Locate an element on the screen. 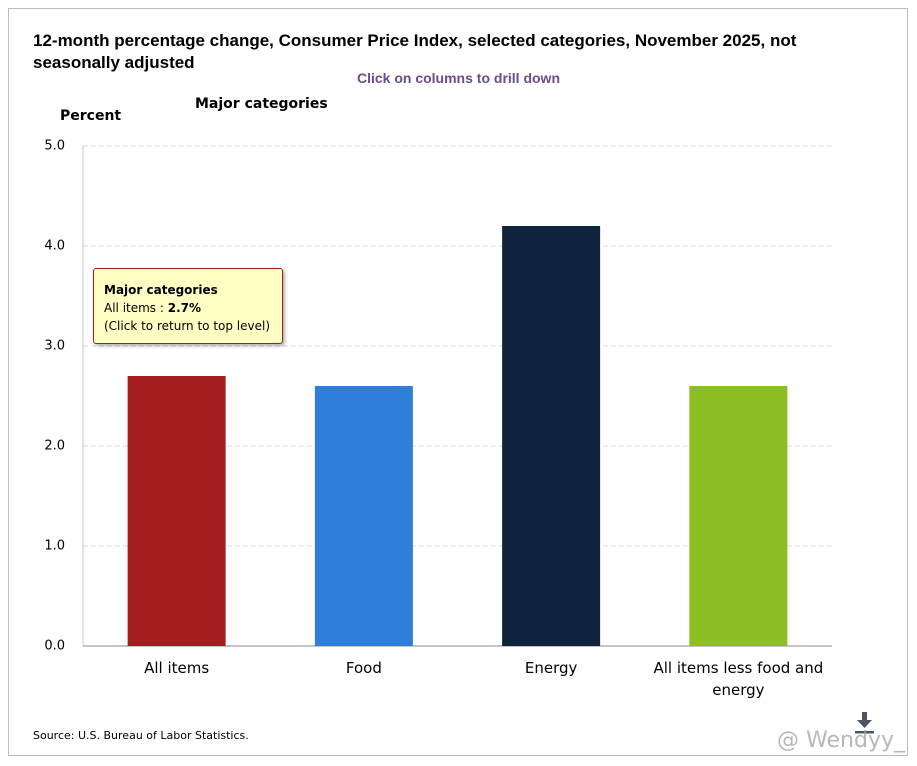 The height and width of the screenshot is (766, 917). x-tick-label: Energy is located at coordinates (551, 668).